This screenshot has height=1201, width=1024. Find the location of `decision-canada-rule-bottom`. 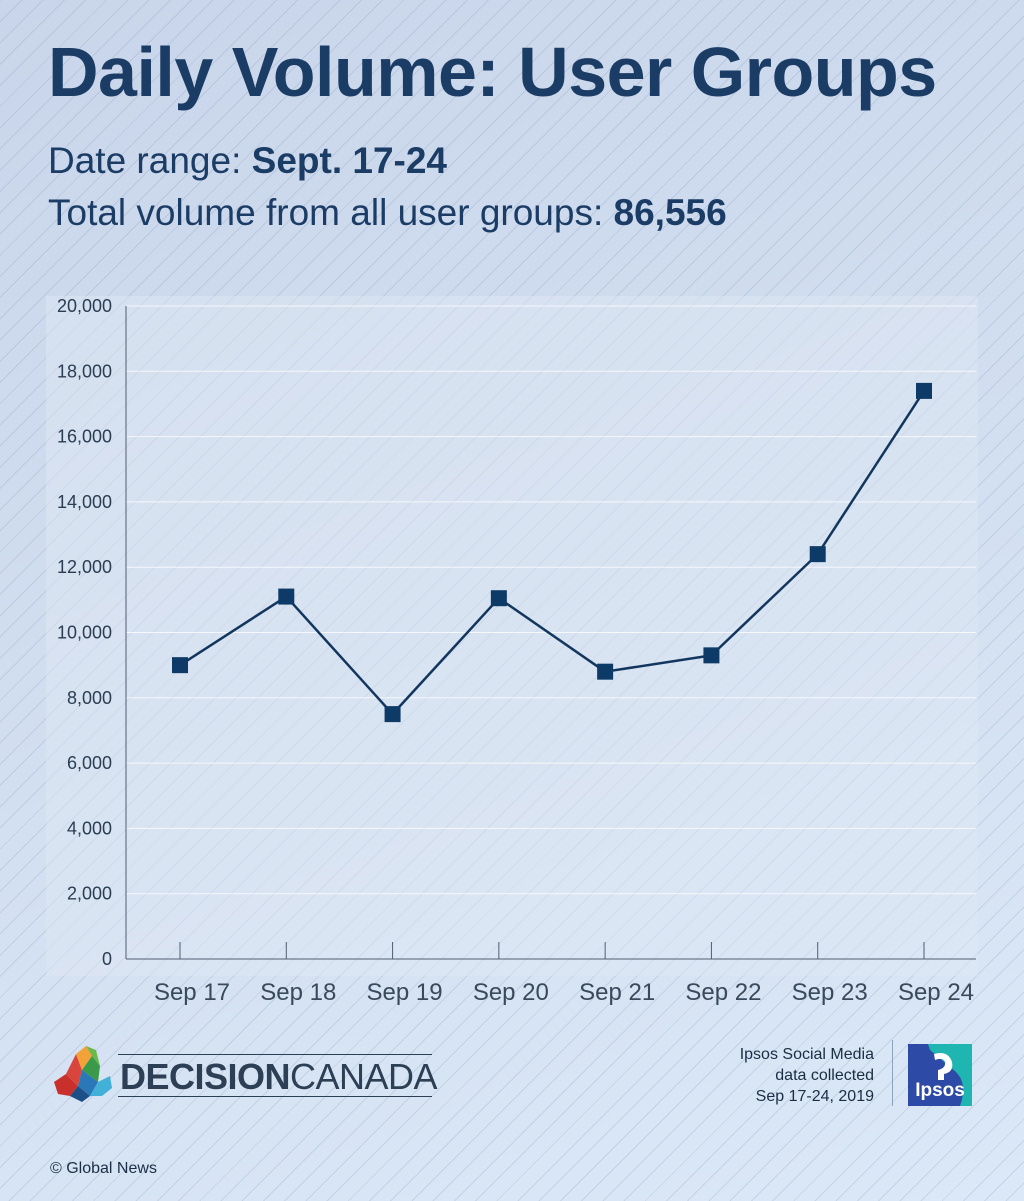

decision-canada-rule-bottom is located at coordinates (275, 1096).